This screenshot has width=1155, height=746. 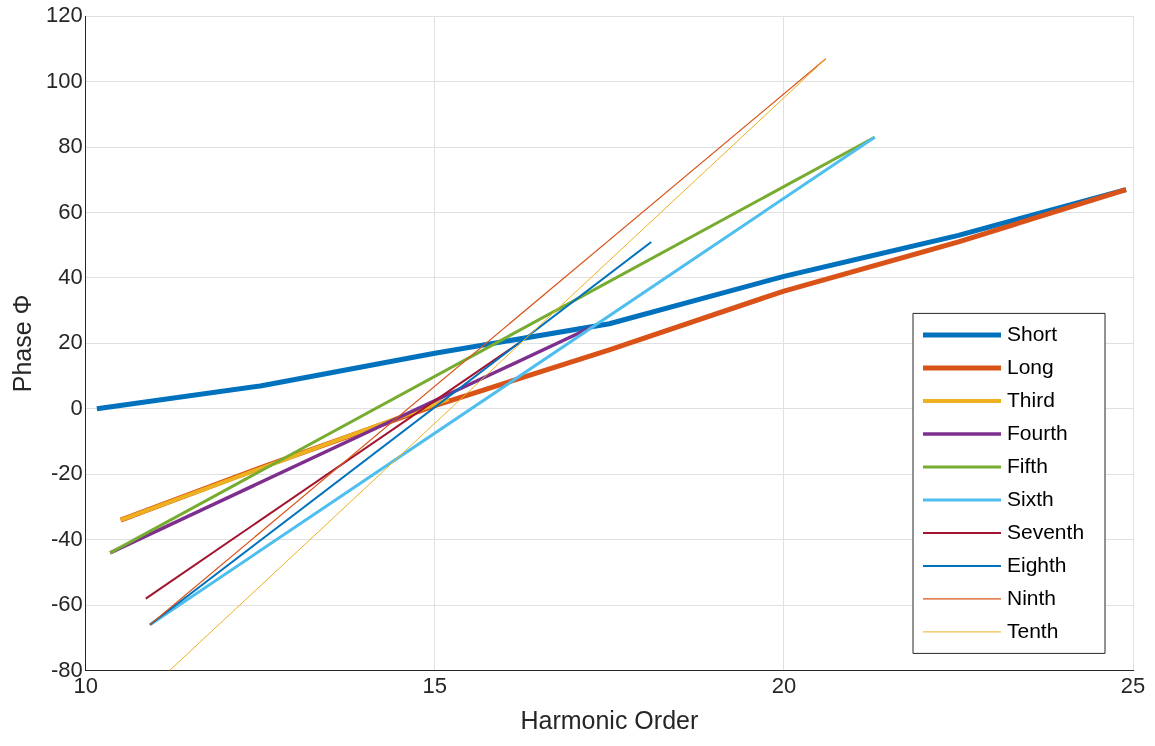 I want to click on y-tick-label: 60, so click(x=70, y=211).